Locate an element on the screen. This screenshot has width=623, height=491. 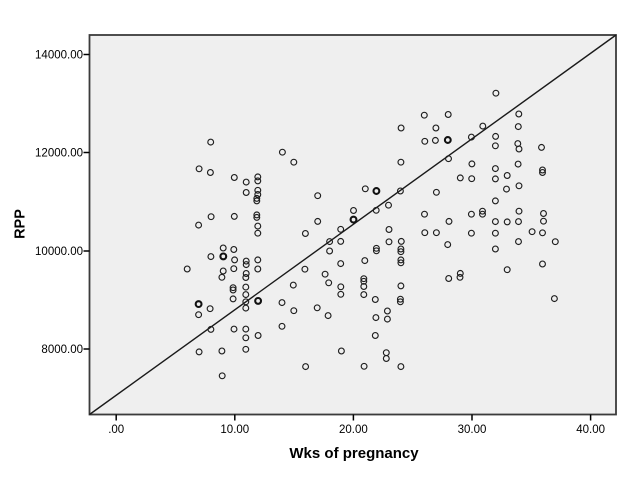
svg-text: 10.00 is located at coordinates (234, 430).